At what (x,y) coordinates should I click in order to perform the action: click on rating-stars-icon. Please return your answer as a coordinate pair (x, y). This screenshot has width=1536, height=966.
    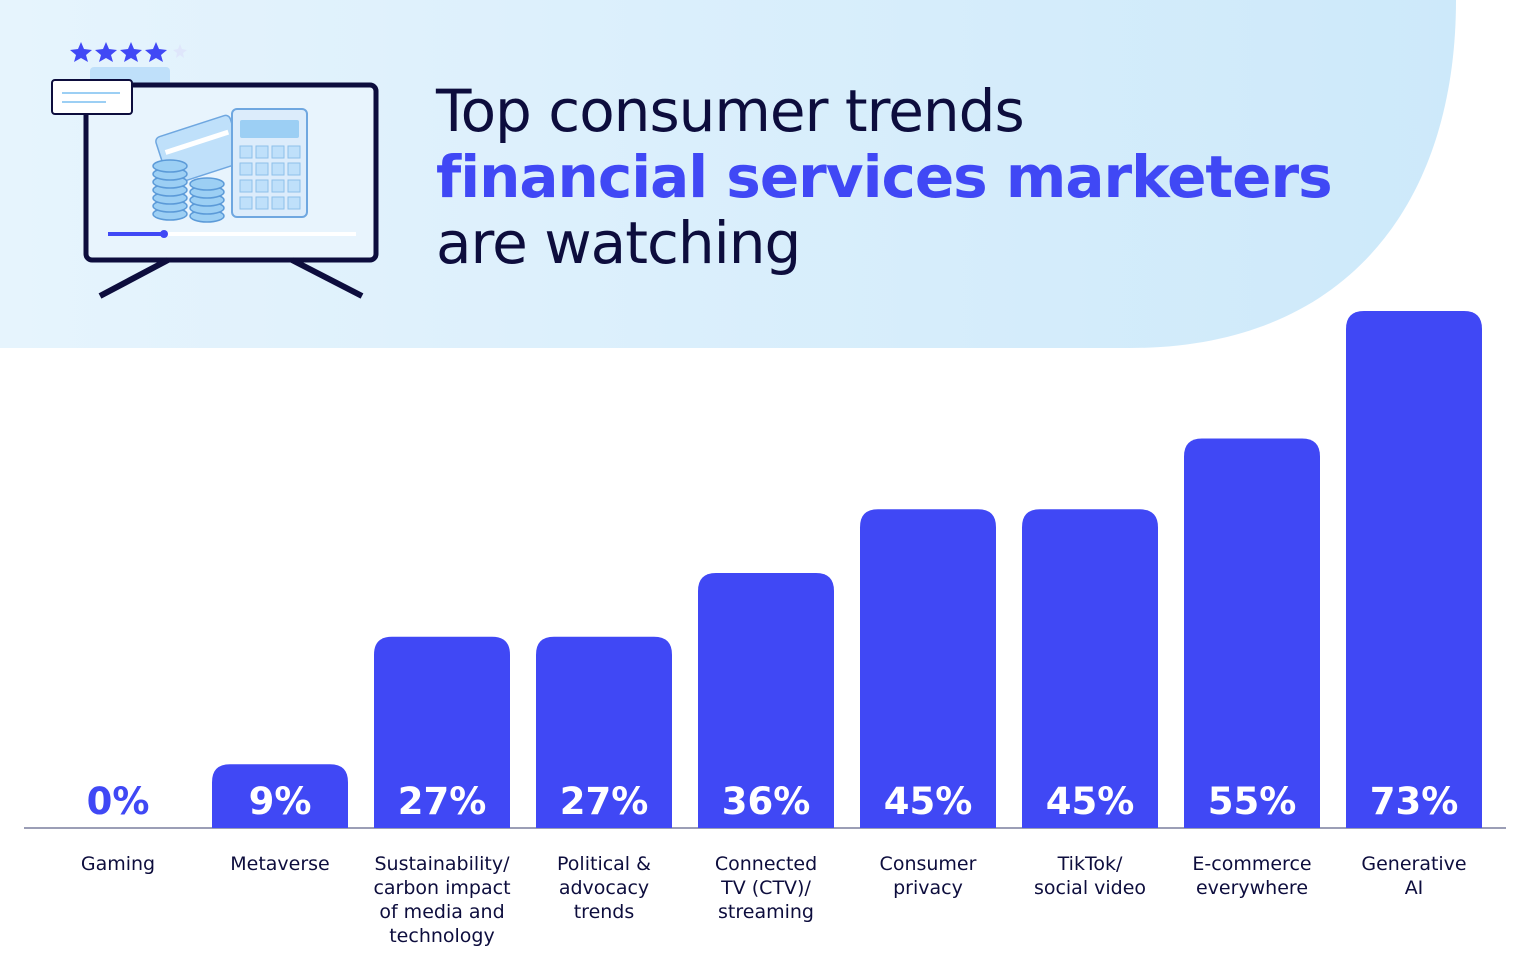
    Looking at the image, I should click on (118, 52).